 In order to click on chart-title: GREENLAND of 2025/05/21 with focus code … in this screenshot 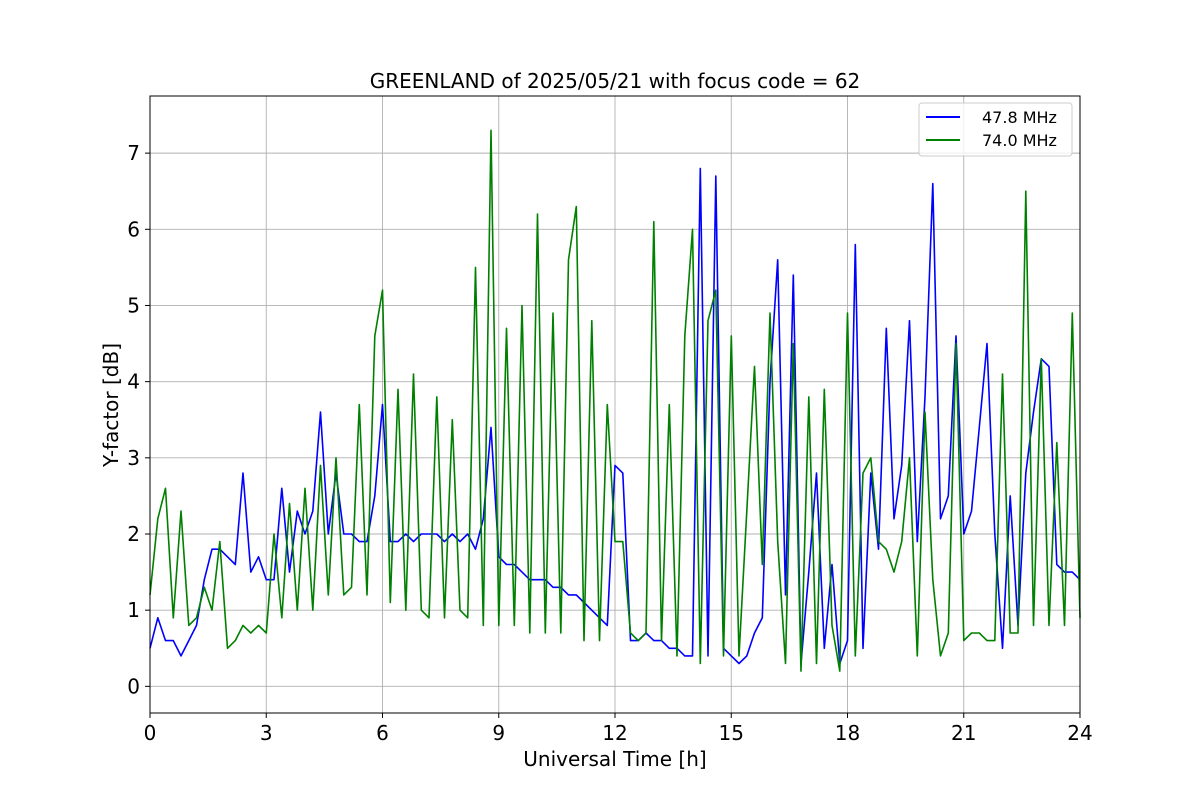, I will do `click(615, 81)`.